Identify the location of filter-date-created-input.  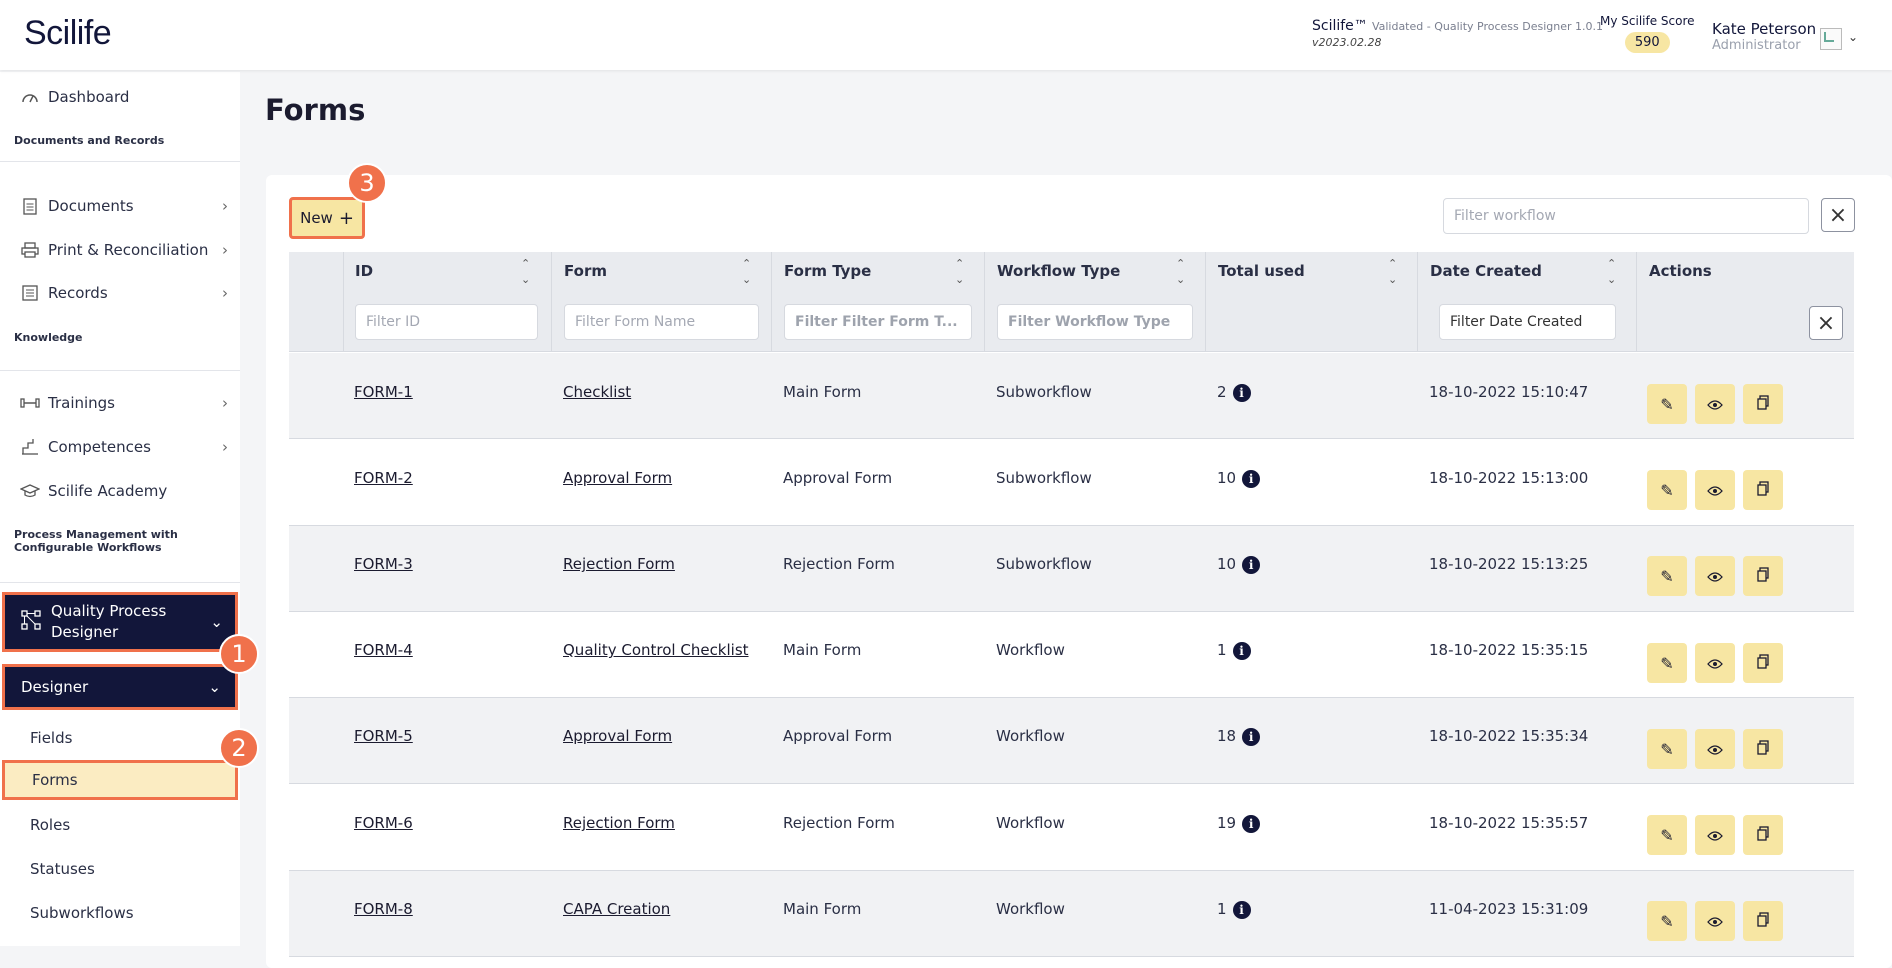
(1527, 322).